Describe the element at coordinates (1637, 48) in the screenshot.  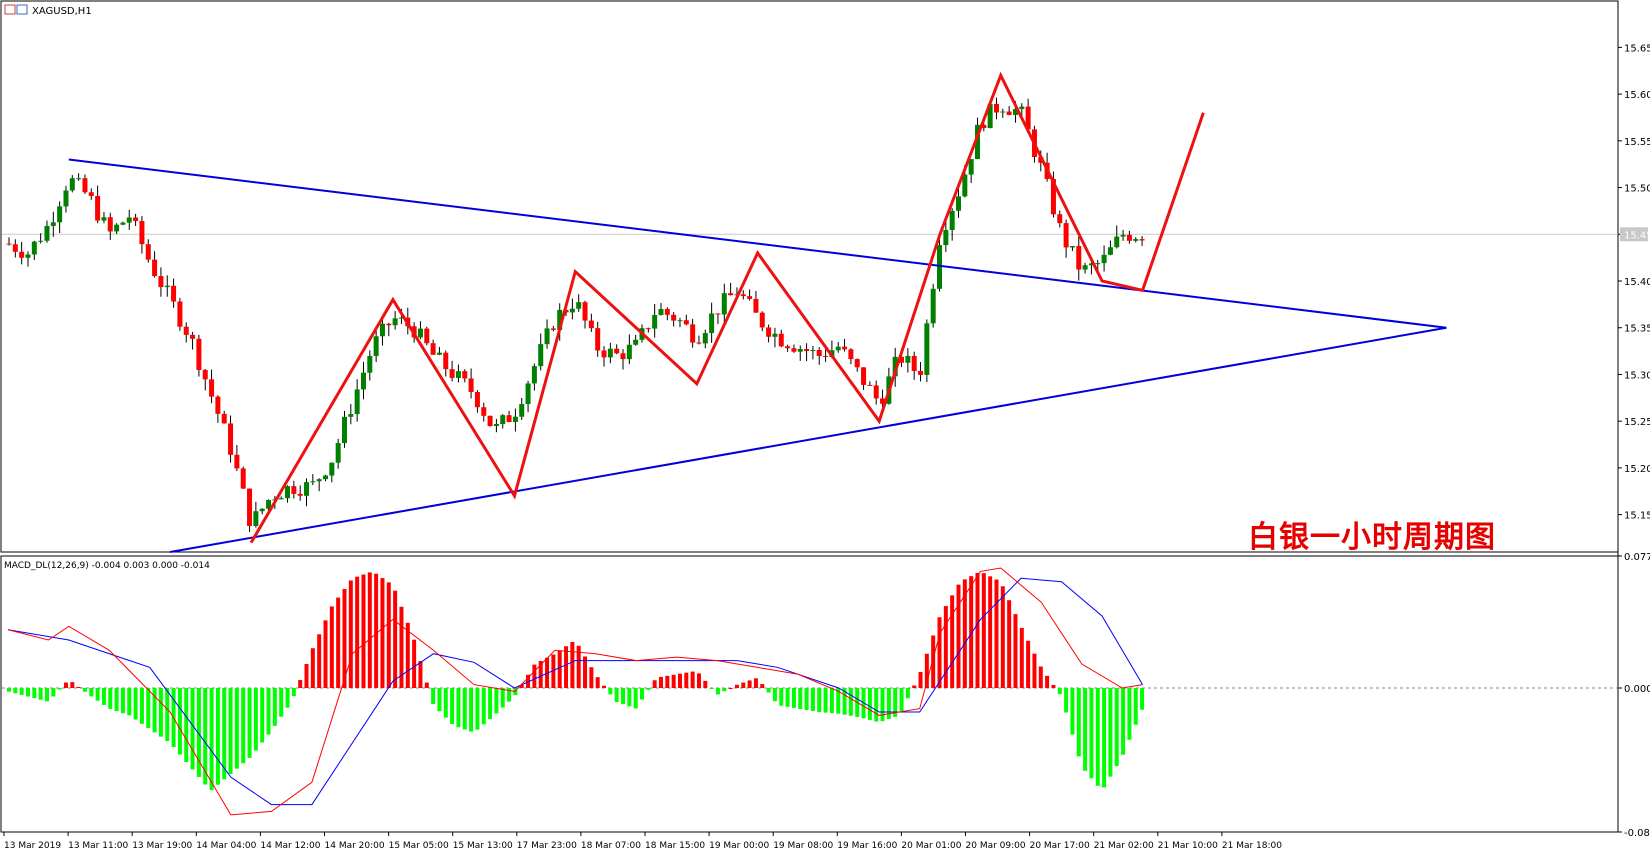
I see `price-tick-label: 15.65` at that location.